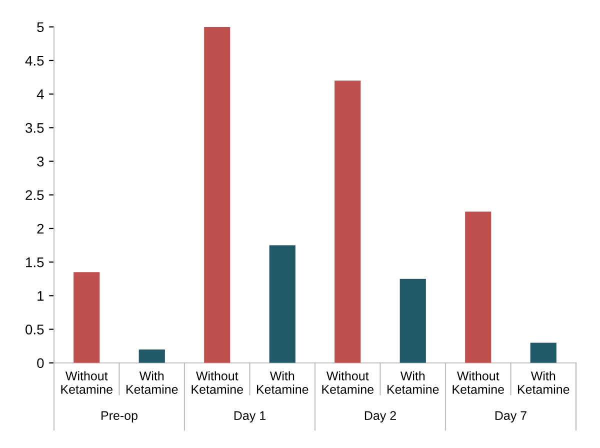  Describe the element at coordinates (510, 416) in the screenshot. I see `text: Day 7` at that location.